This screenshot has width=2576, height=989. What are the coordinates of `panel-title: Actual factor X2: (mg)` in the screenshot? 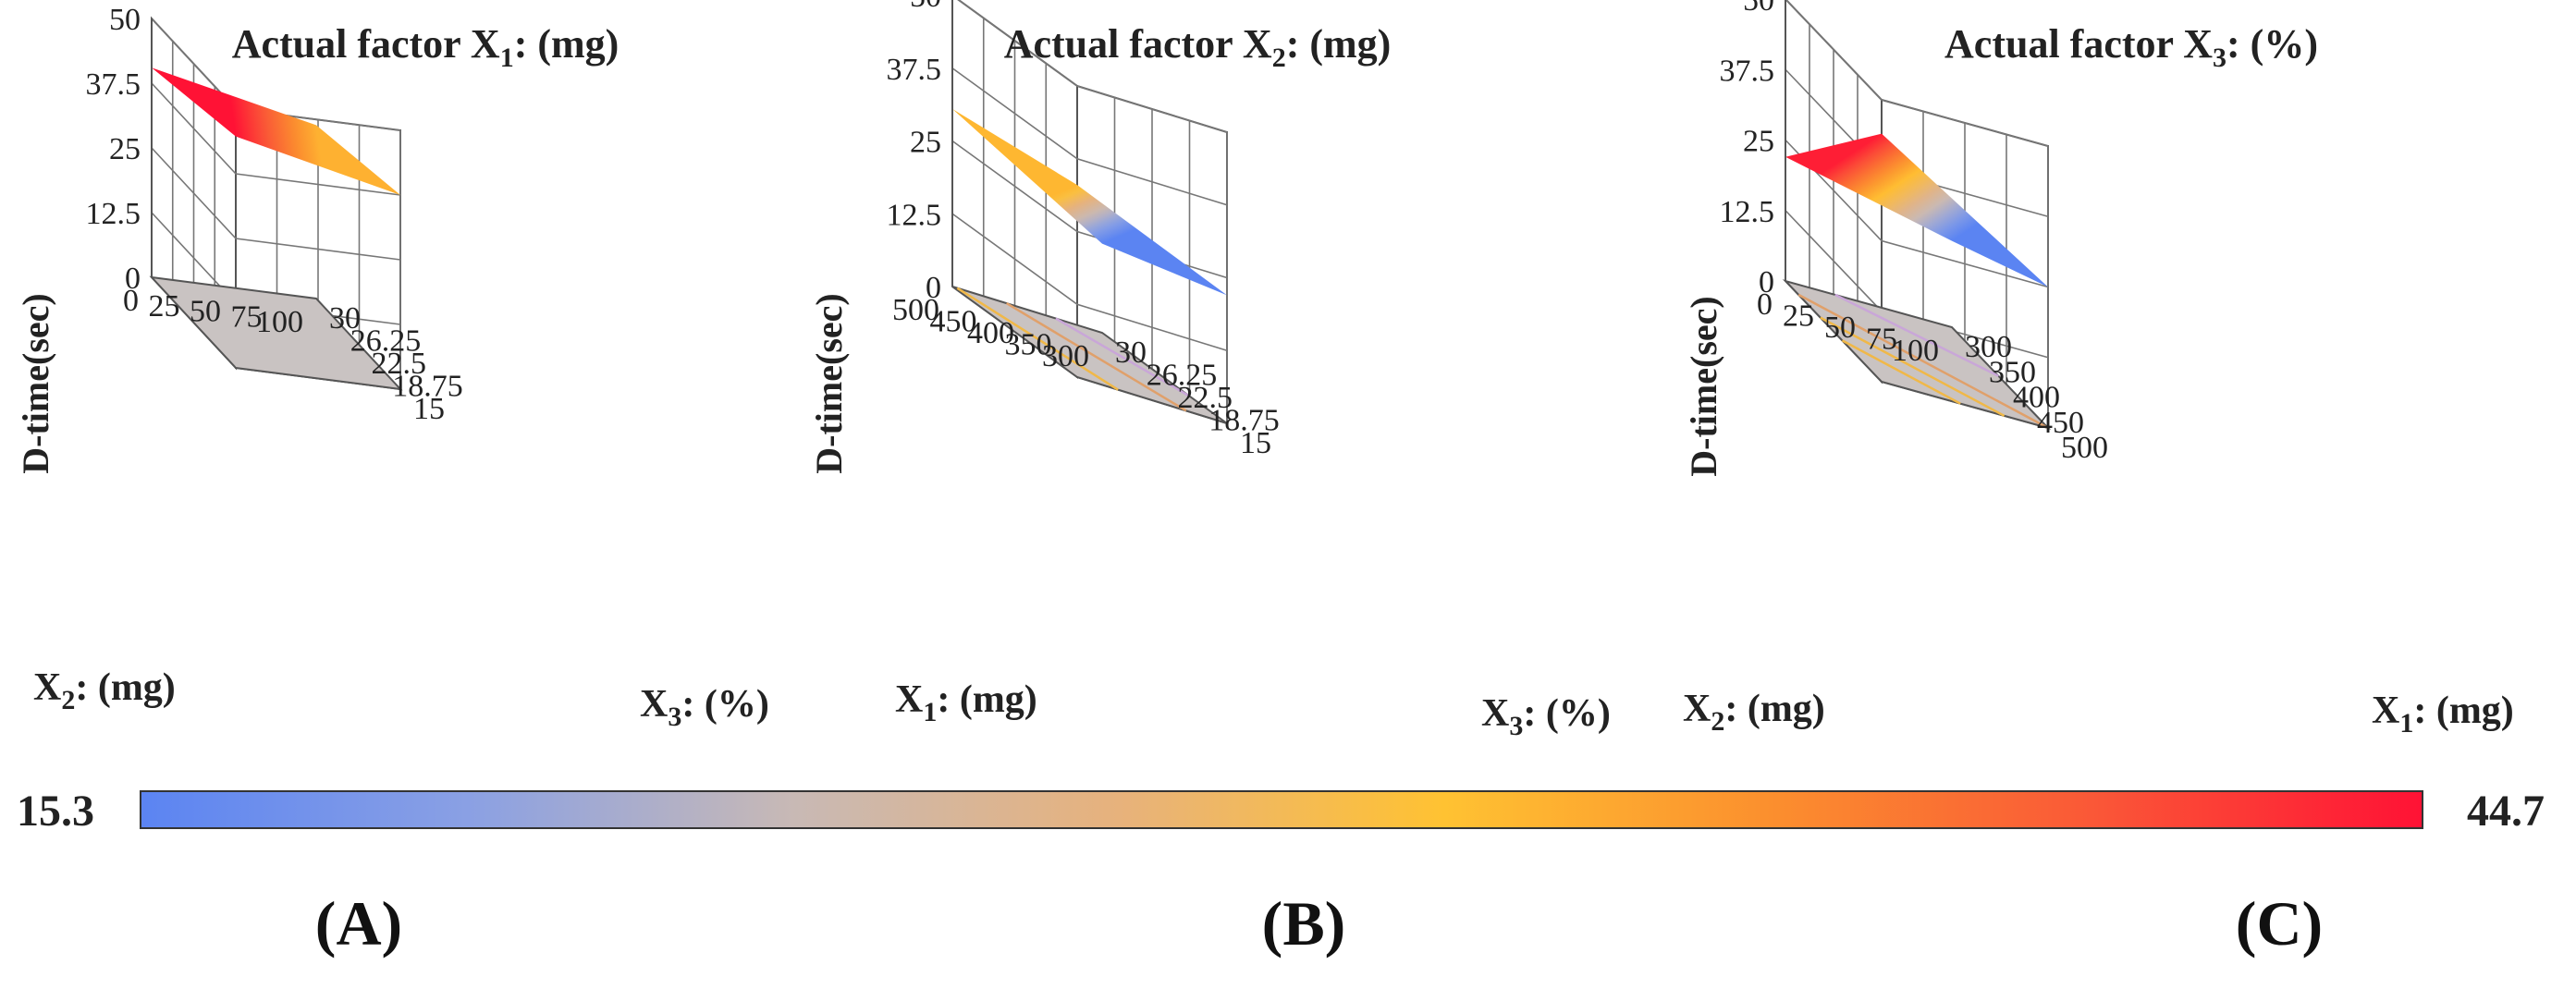 It's located at (1198, 47).